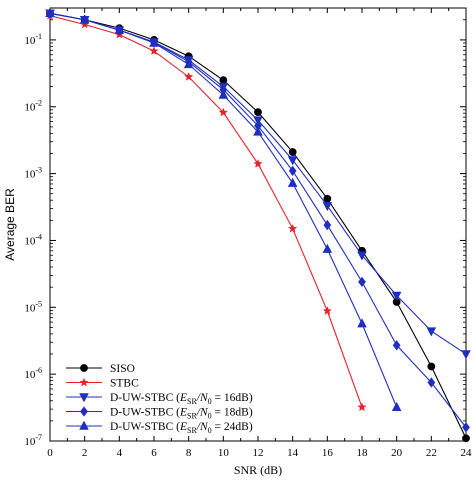 Image resolution: width=474 pixels, height=482 pixels. Describe the element at coordinates (85, 453) in the screenshot. I see `x-tick-label: 2` at that location.